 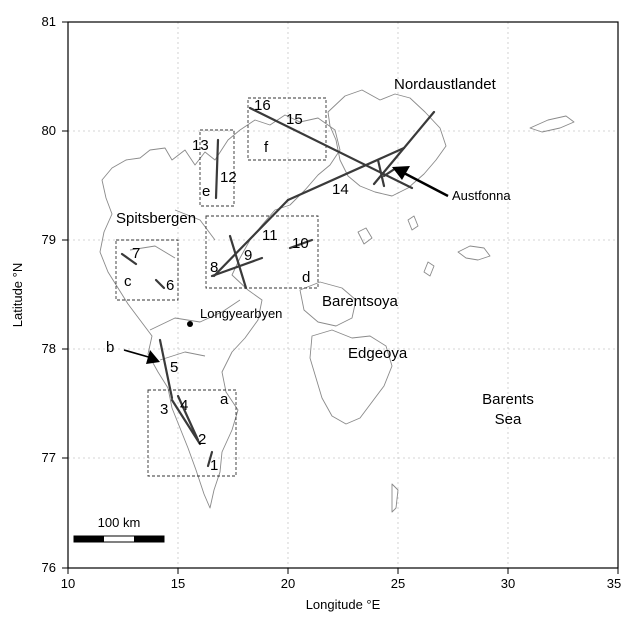 I want to click on profile-number: 2, so click(x=202, y=439).